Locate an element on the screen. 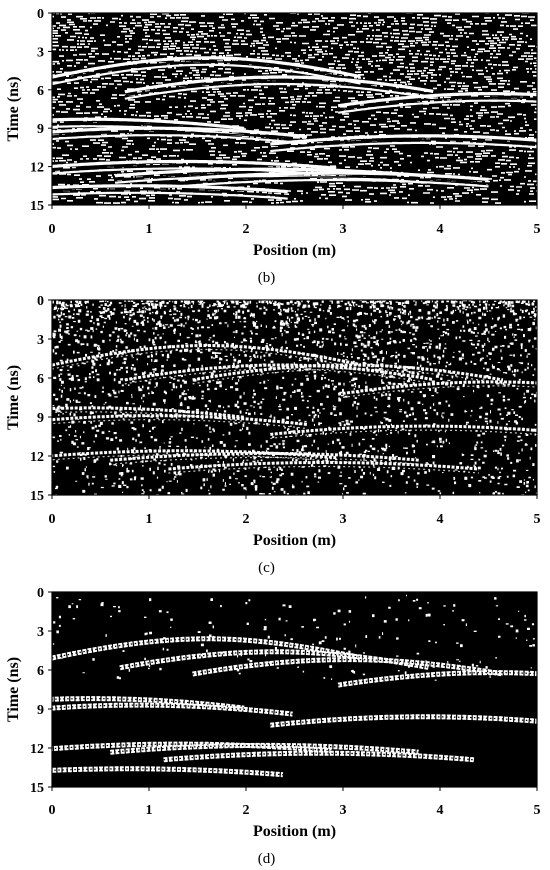  panel-caption: (d) is located at coordinates (267, 859).